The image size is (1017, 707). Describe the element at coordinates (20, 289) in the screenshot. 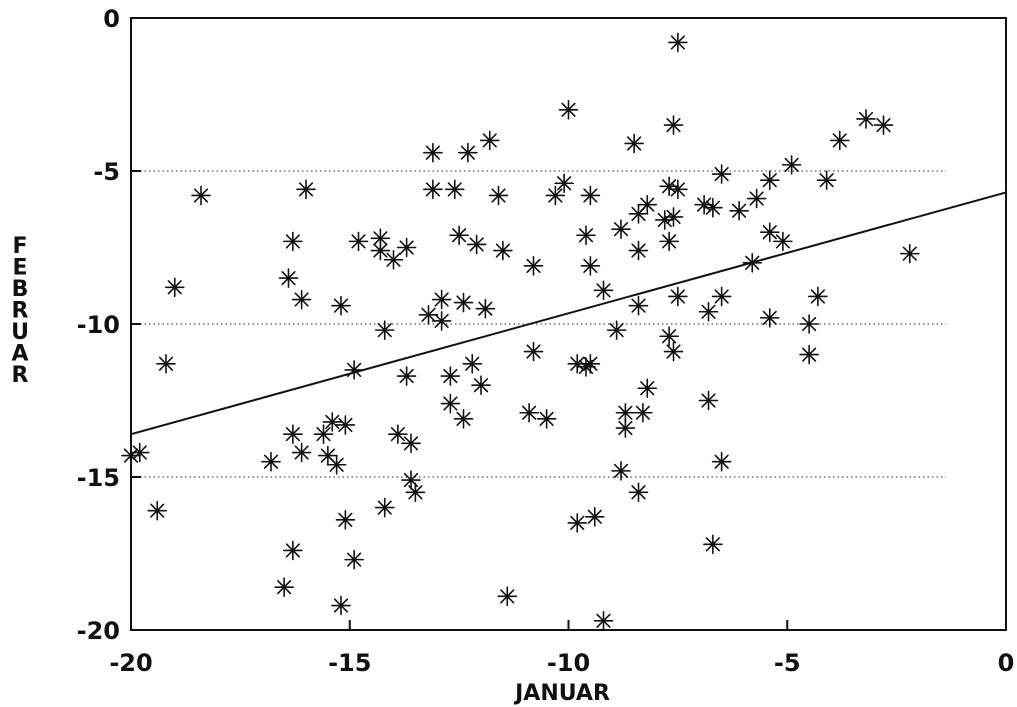

I see `y-axis-title-letter: B` at that location.